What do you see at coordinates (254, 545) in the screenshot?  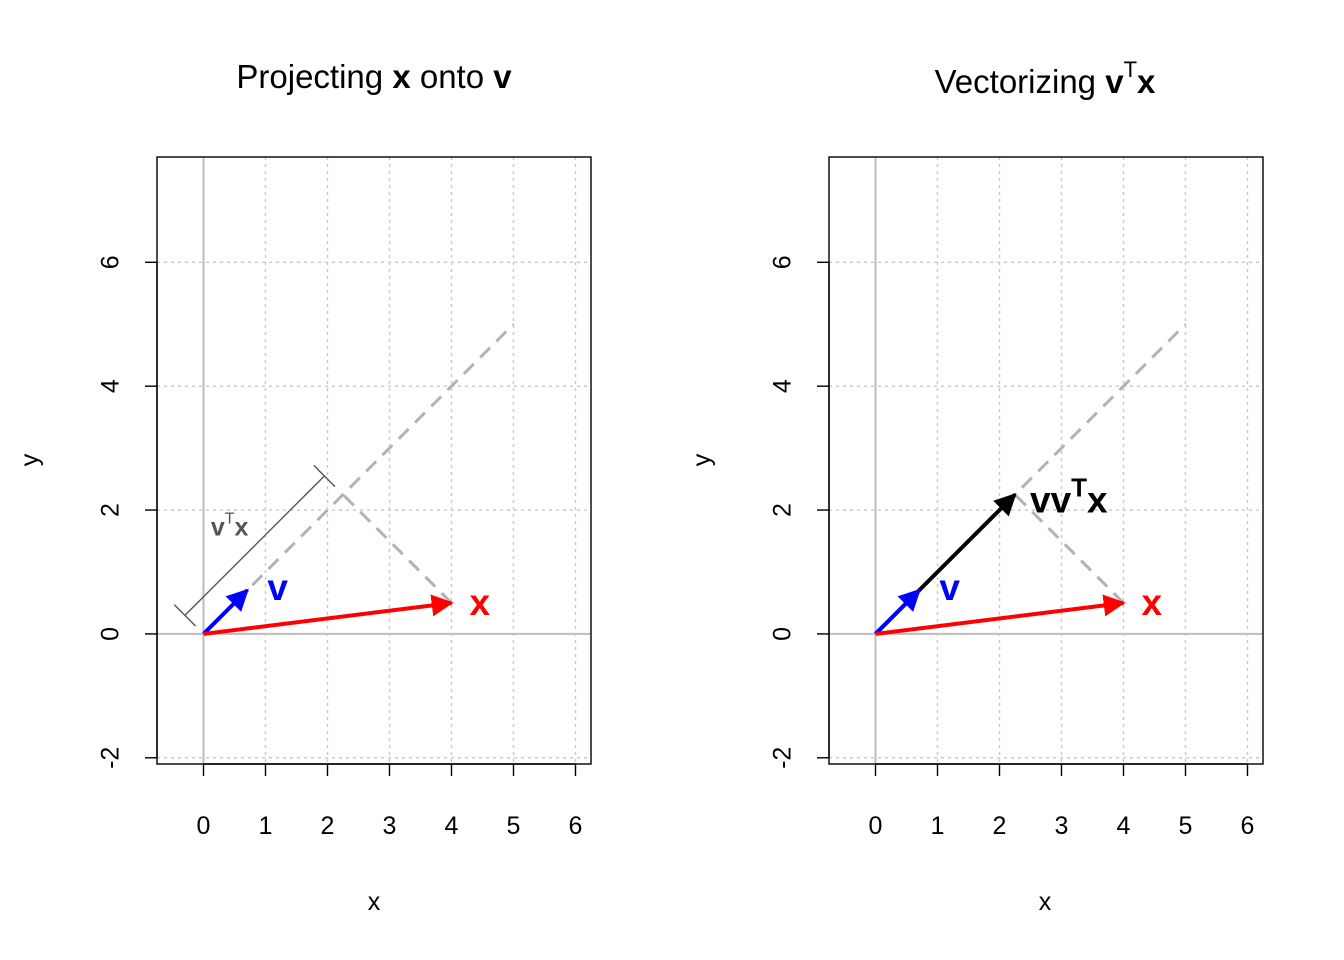 I see `projection-bracket` at bounding box center [254, 545].